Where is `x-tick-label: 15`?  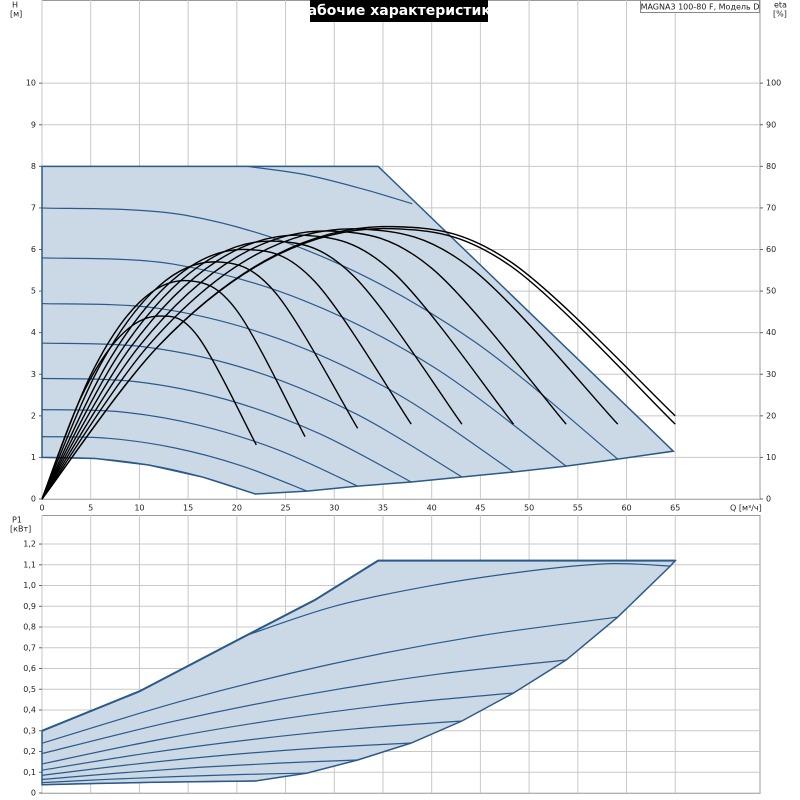 x-tick-label: 15 is located at coordinates (188, 508).